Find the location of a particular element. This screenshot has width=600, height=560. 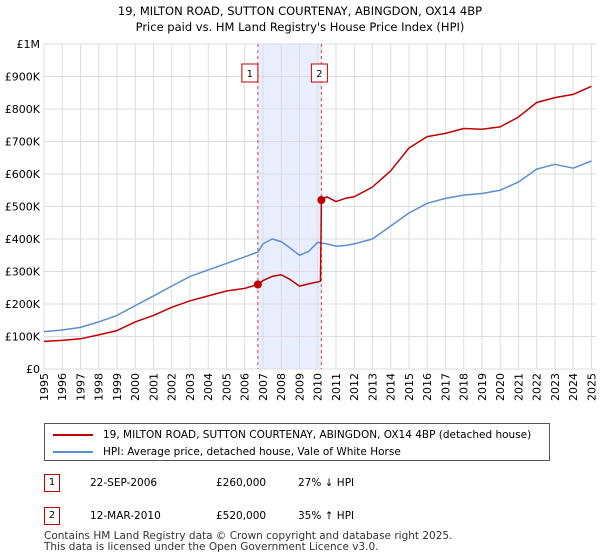

y-tick-label: £300K is located at coordinates (23, 272).